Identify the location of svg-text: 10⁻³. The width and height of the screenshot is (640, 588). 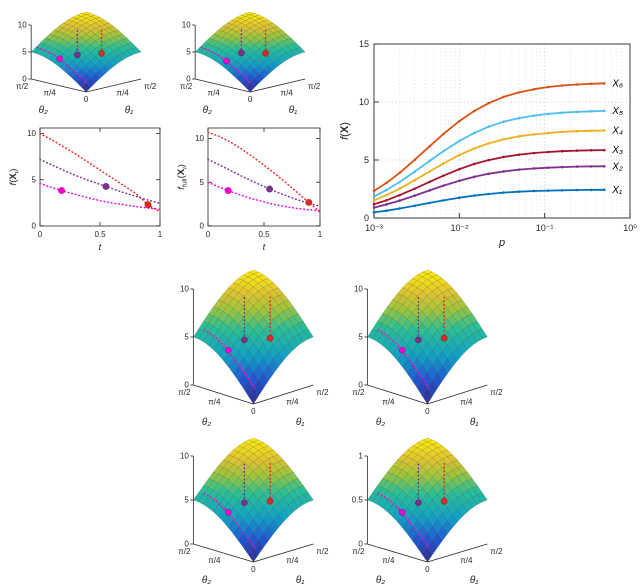
(374, 228).